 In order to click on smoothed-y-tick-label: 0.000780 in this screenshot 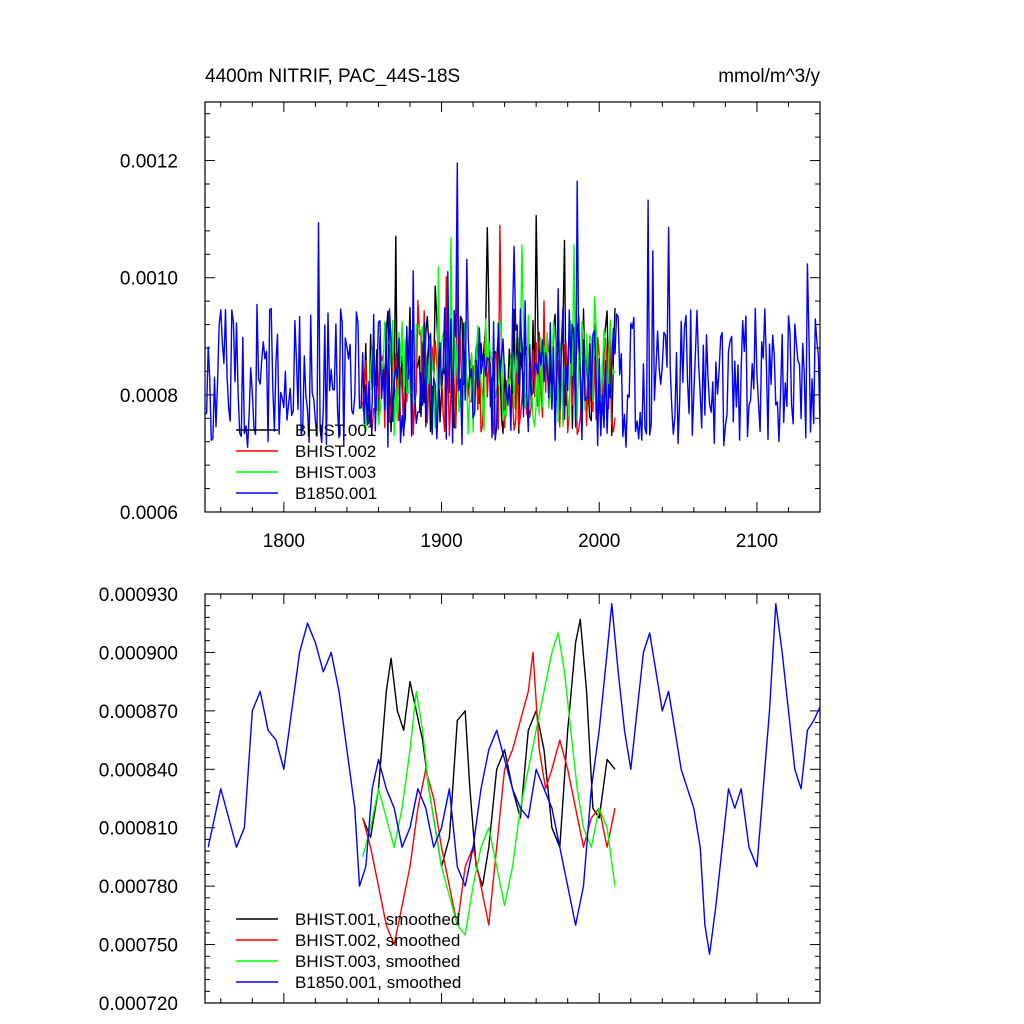, I will do `click(138, 887)`.